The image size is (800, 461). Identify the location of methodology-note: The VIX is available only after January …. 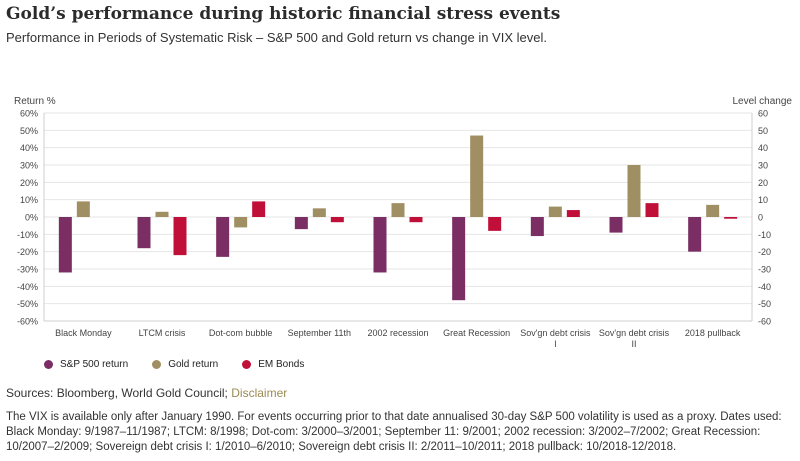
(394, 432).